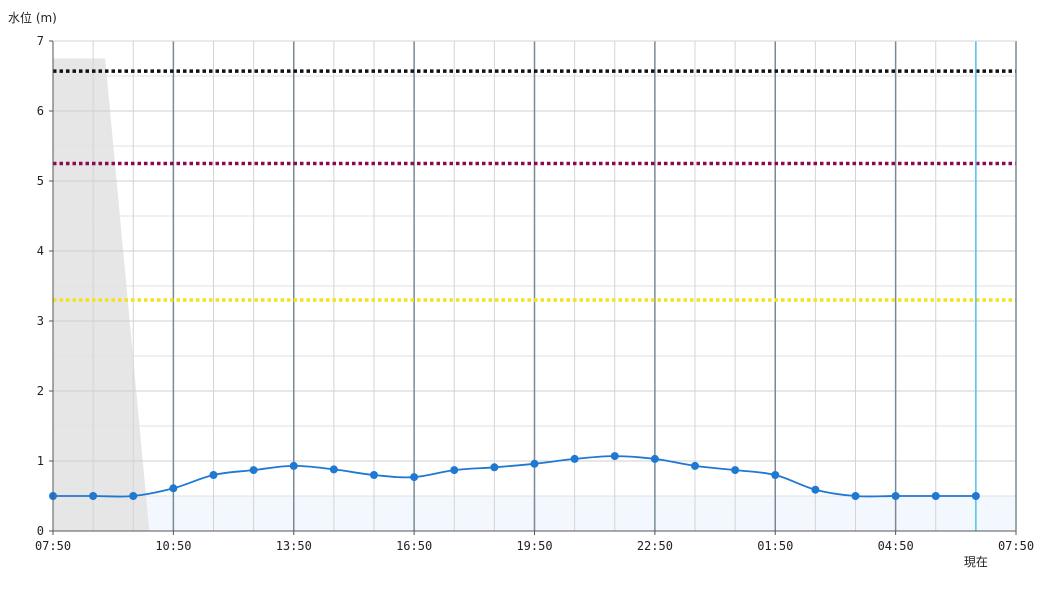  I want to click on x-tick-label: 19:50, so click(534, 546).